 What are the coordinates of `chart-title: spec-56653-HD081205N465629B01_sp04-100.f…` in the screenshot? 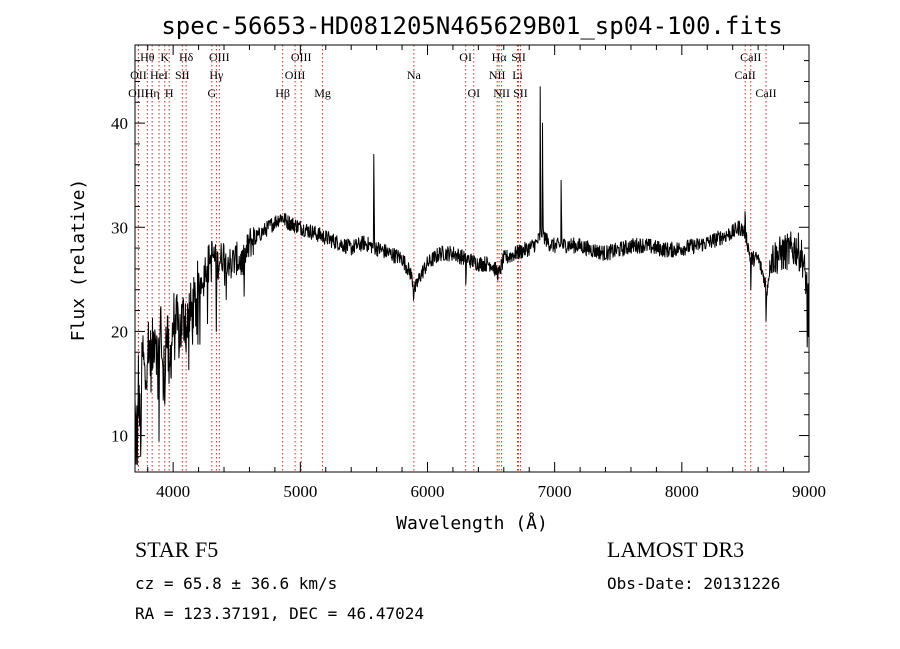 It's located at (471, 26).